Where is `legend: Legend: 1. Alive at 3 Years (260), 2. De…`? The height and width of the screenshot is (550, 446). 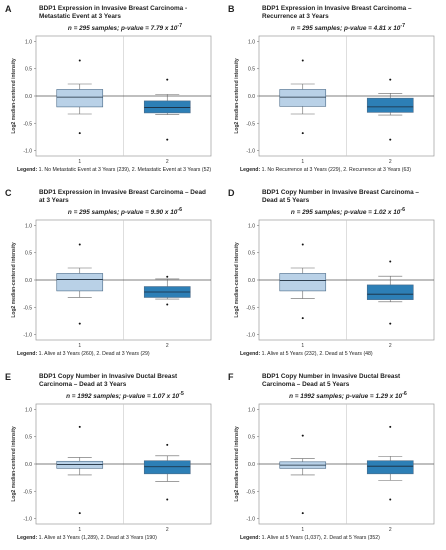 legend: Legend: 1. Alive at 3 Years (260), 2. De… is located at coordinates (115, 354).